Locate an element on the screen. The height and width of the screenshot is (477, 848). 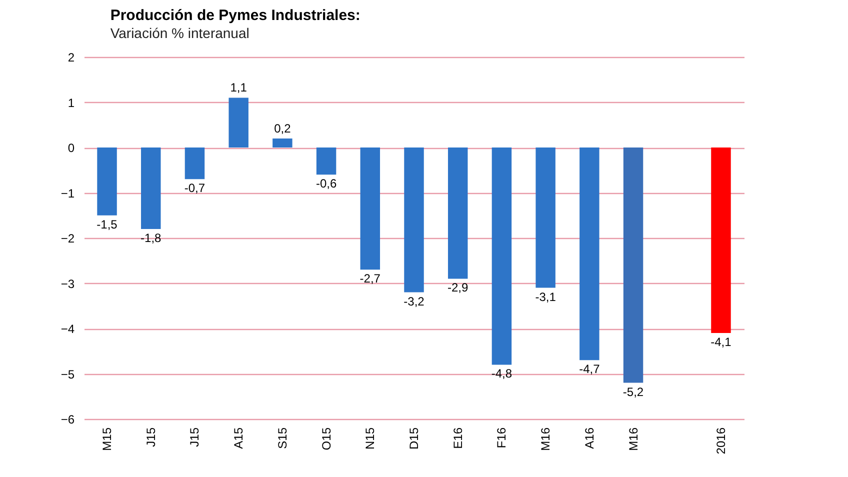
chart-subtitle: Variación % interanual is located at coordinates (180, 33).